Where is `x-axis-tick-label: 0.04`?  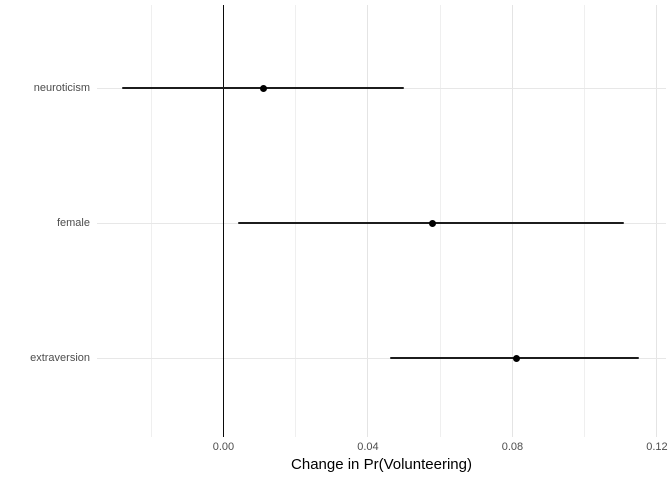
x-axis-tick-label: 0.04 is located at coordinates (368, 447).